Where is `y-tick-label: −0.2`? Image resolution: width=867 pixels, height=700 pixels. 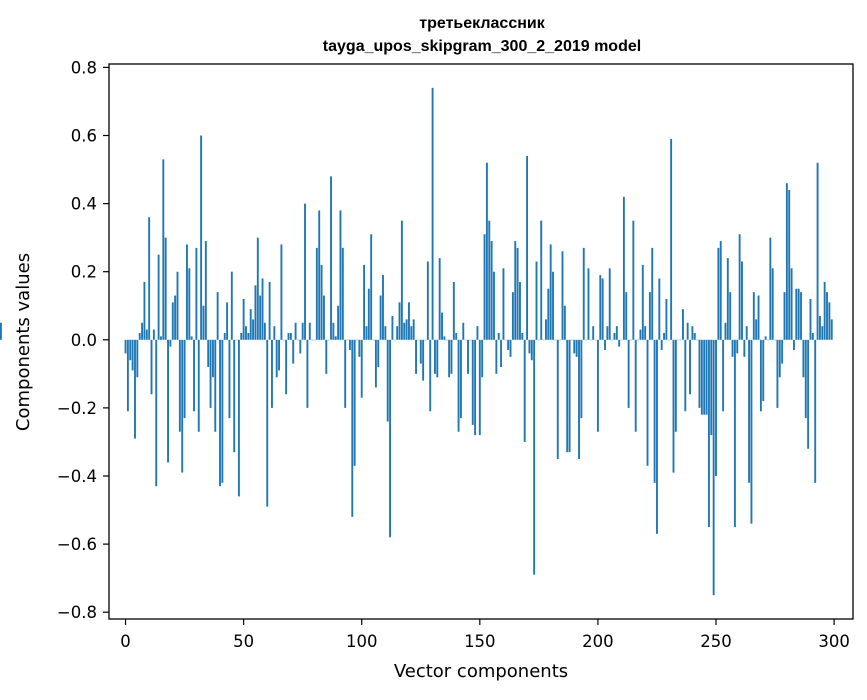
y-tick-label: −0.2 is located at coordinates (77, 408).